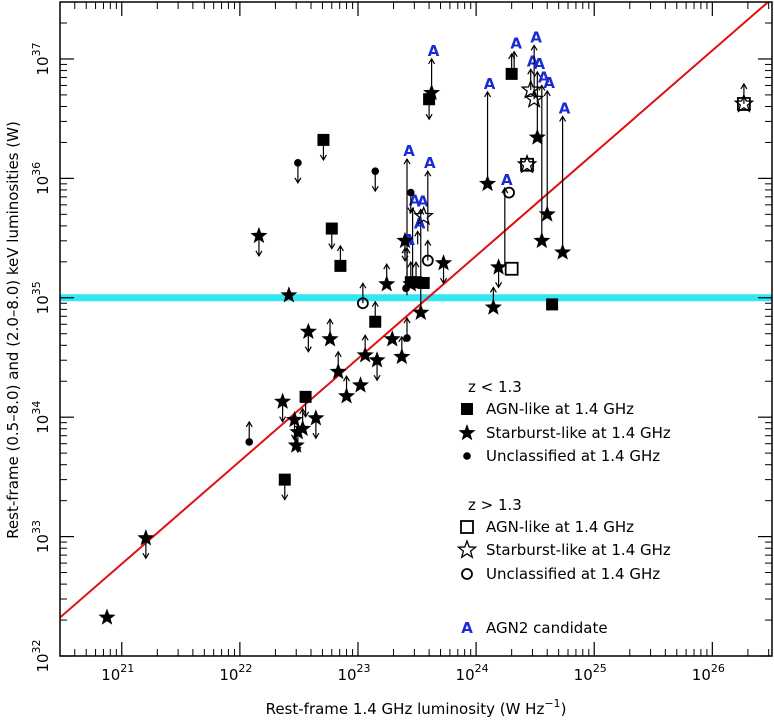 This screenshot has height=727, width=774. What do you see at coordinates (472, 673) in the screenshot?
I see `x-tick-label: 1024` at bounding box center [472, 673].